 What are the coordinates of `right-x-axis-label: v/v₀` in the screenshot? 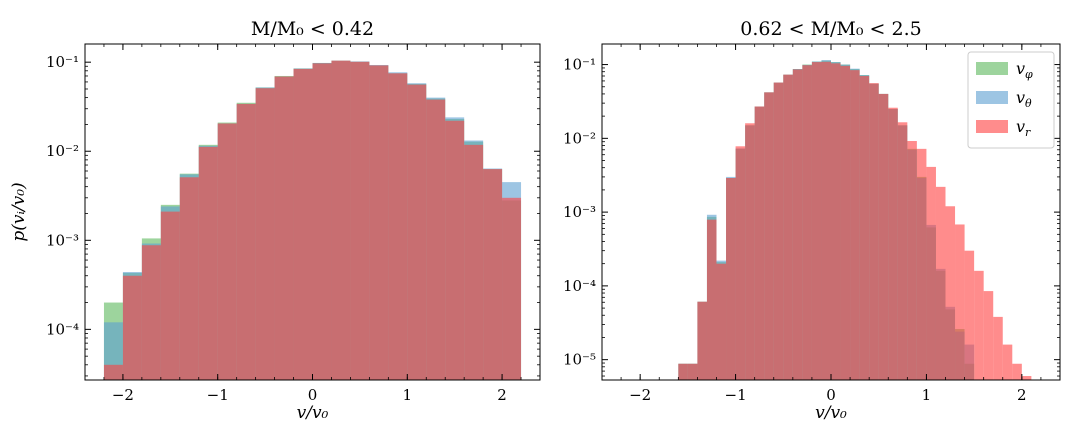 It's located at (831, 413).